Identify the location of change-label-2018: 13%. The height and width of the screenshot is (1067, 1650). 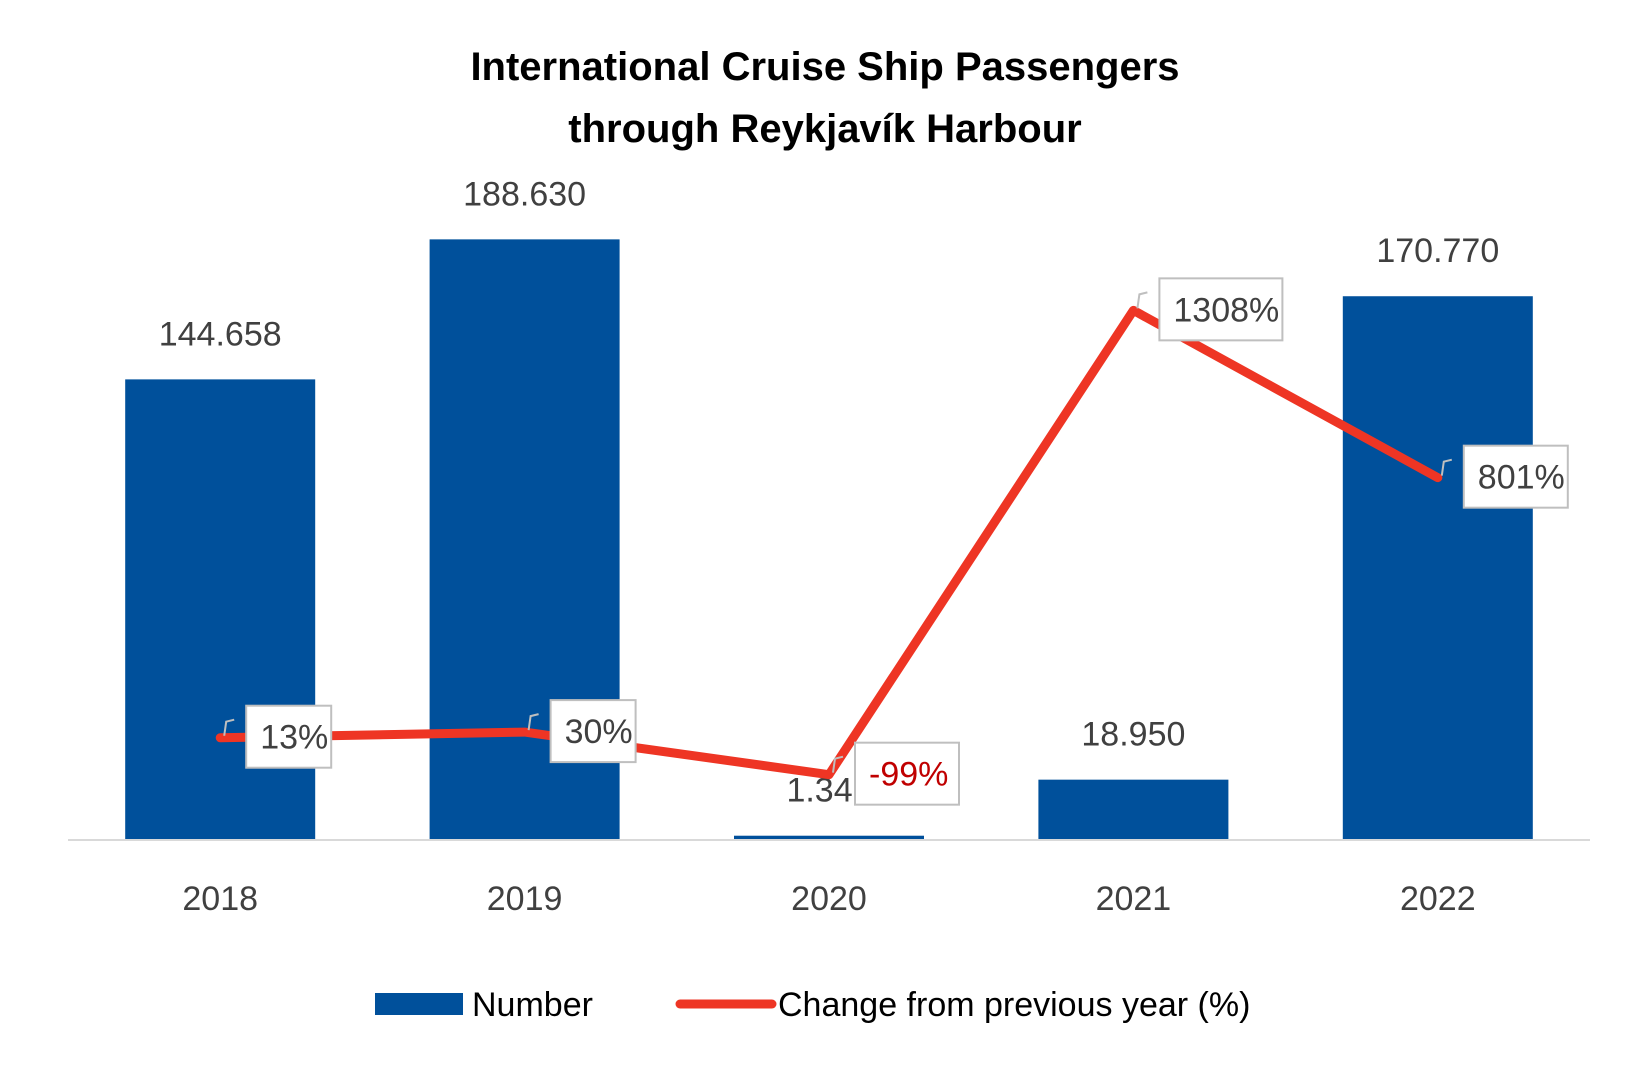
(294, 738).